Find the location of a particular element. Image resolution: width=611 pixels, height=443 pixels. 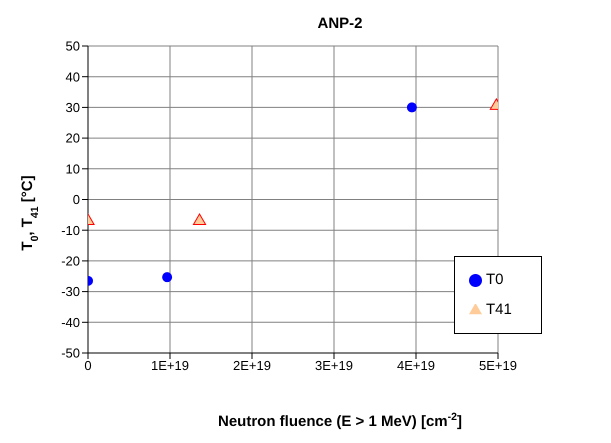

x-tick-label: 3E+19 is located at coordinates (334, 366).